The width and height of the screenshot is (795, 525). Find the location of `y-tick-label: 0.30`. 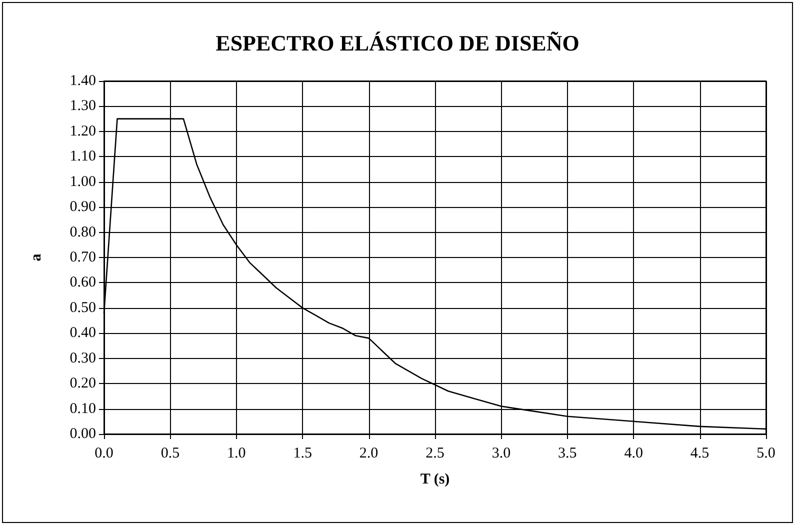

y-tick-label: 0.30 is located at coordinates (83, 358).